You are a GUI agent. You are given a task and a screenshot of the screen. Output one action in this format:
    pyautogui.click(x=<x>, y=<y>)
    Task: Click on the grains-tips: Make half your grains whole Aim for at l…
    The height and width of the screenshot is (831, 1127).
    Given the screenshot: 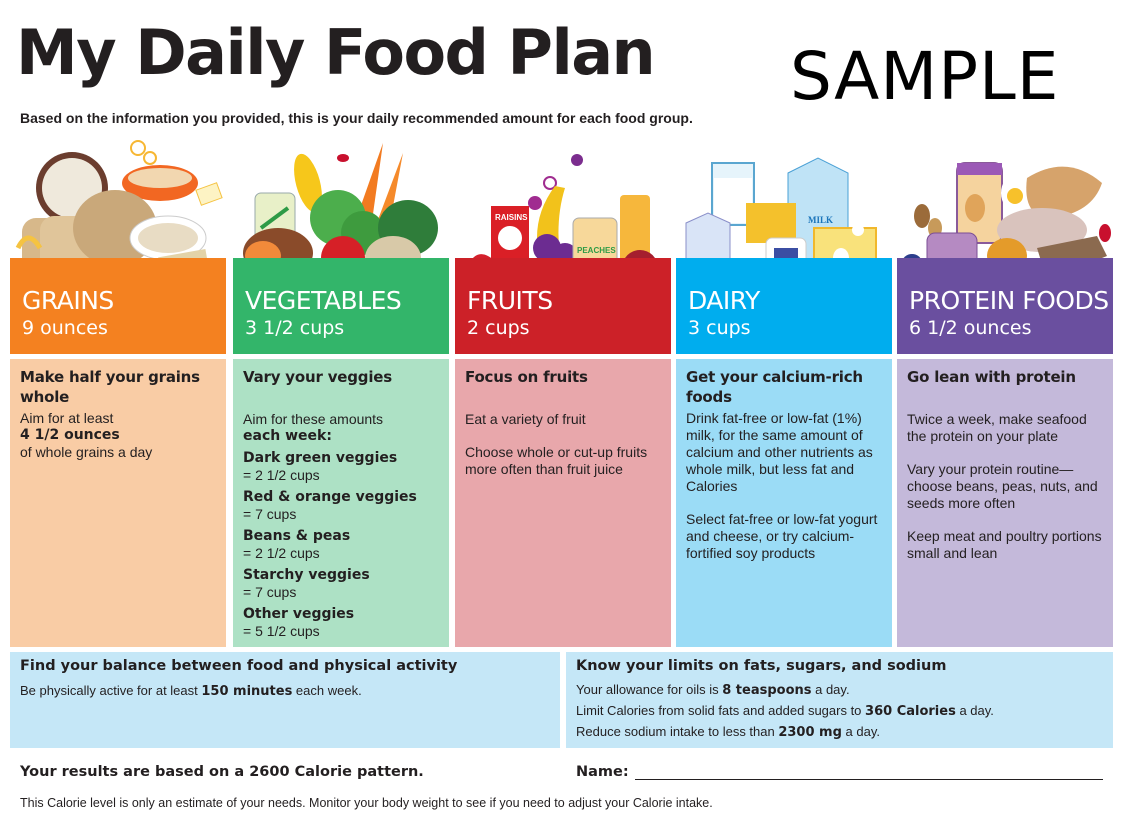 What is the action you would take?
    pyautogui.click(x=118, y=503)
    